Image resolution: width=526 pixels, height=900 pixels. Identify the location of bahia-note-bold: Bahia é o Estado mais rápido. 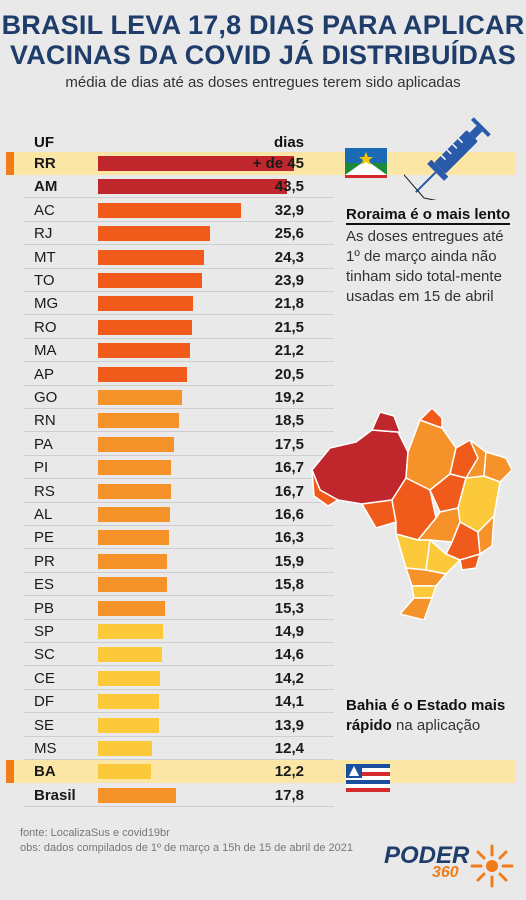
(426, 715).